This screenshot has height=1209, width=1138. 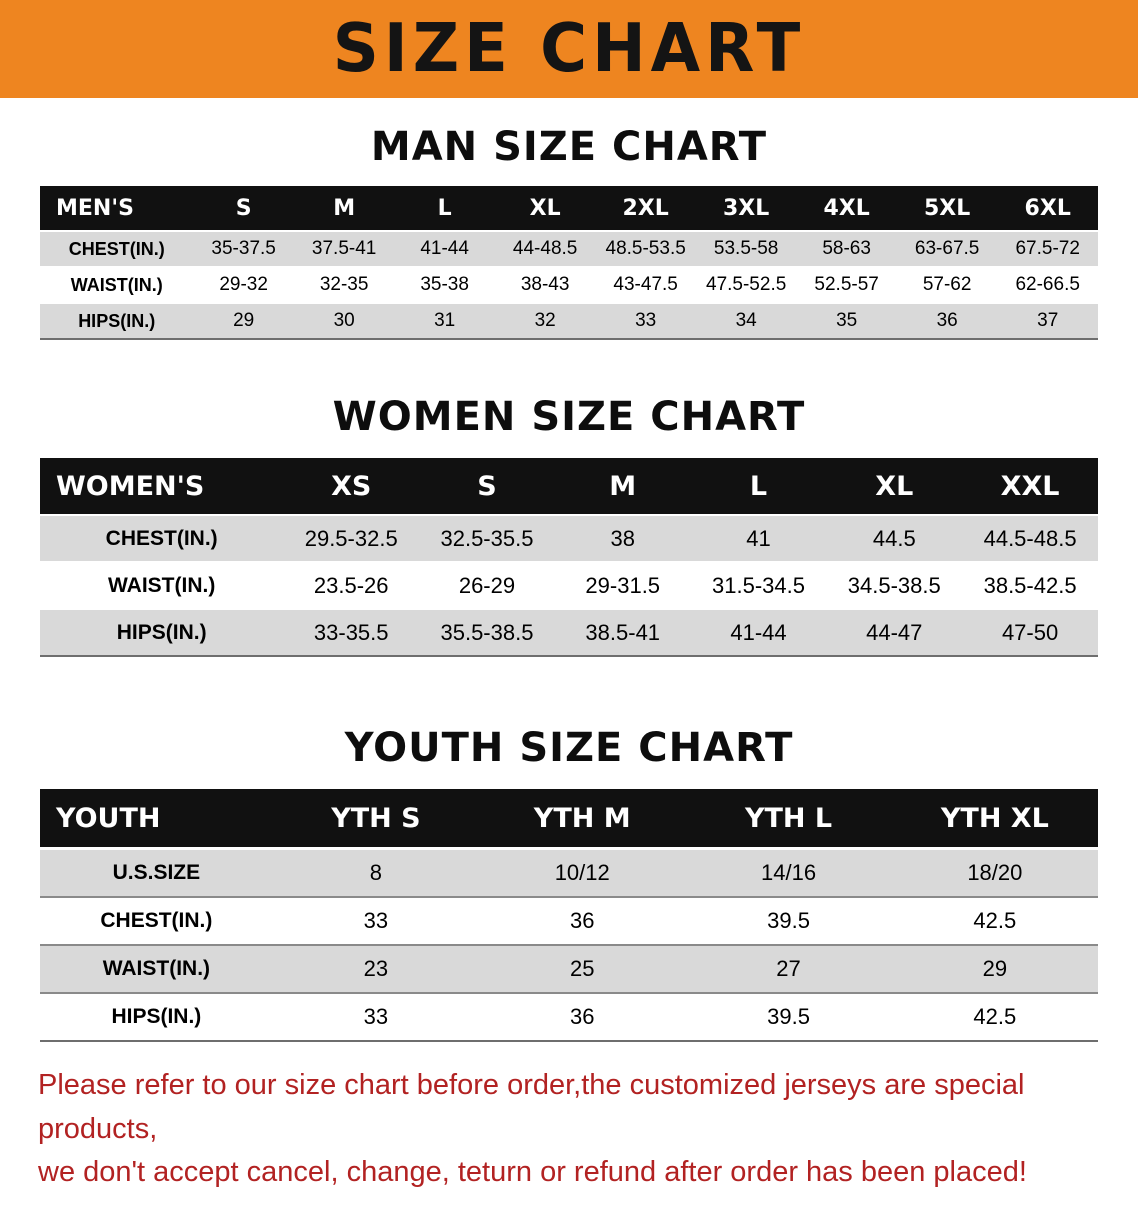 I want to click on size-value: 14/16, so click(x=789, y=872).